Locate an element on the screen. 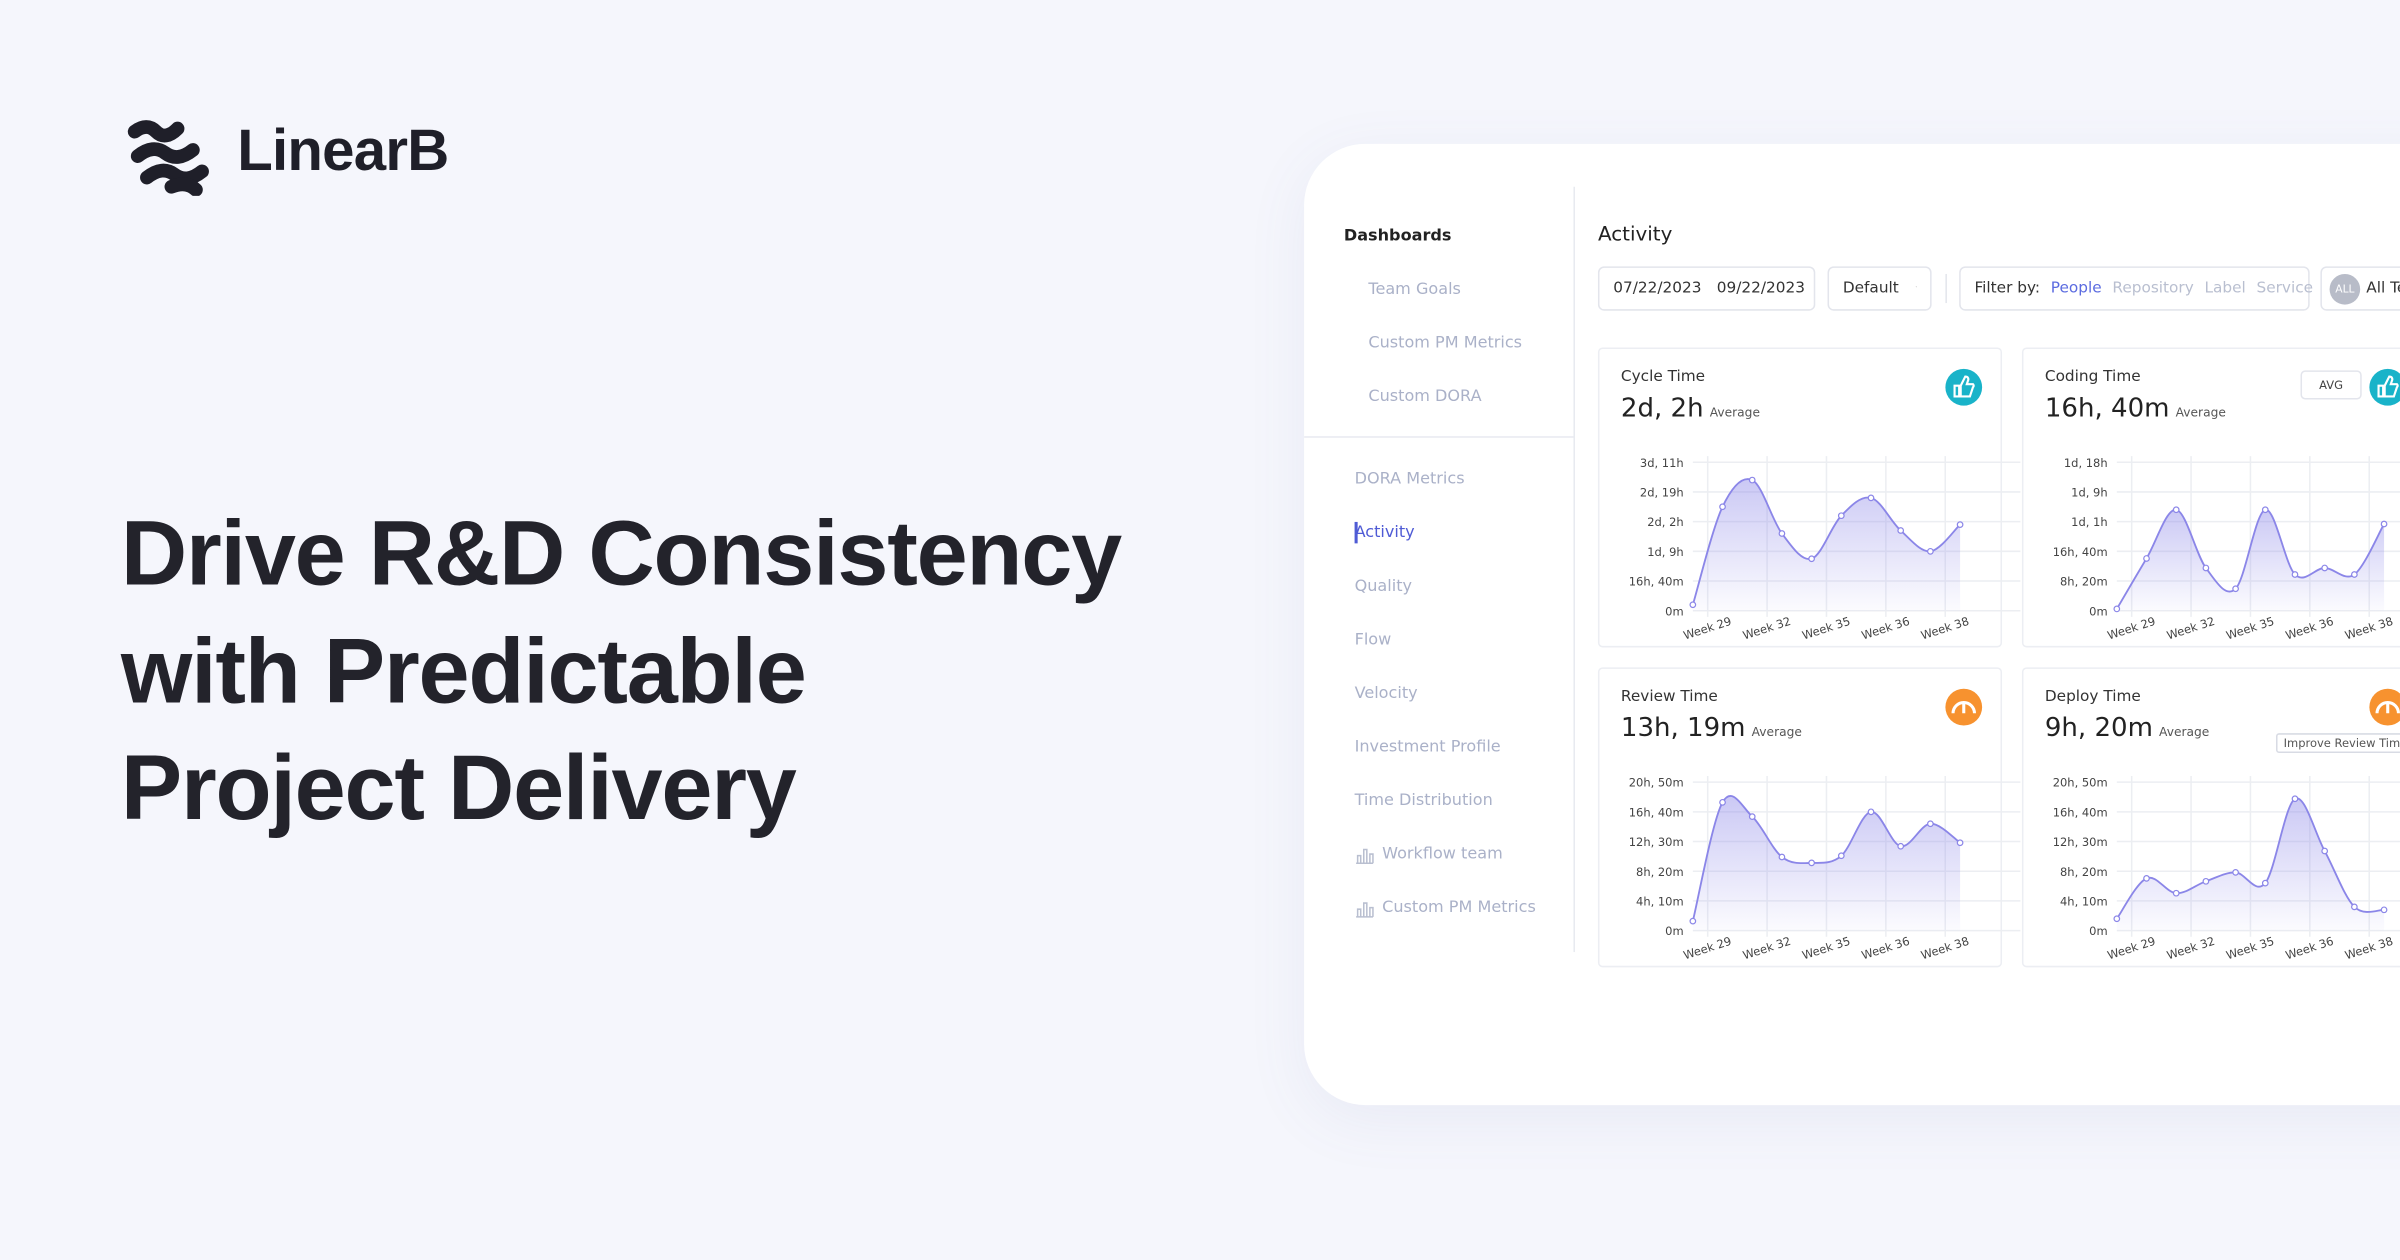  filter-option: People is located at coordinates (2076, 288).